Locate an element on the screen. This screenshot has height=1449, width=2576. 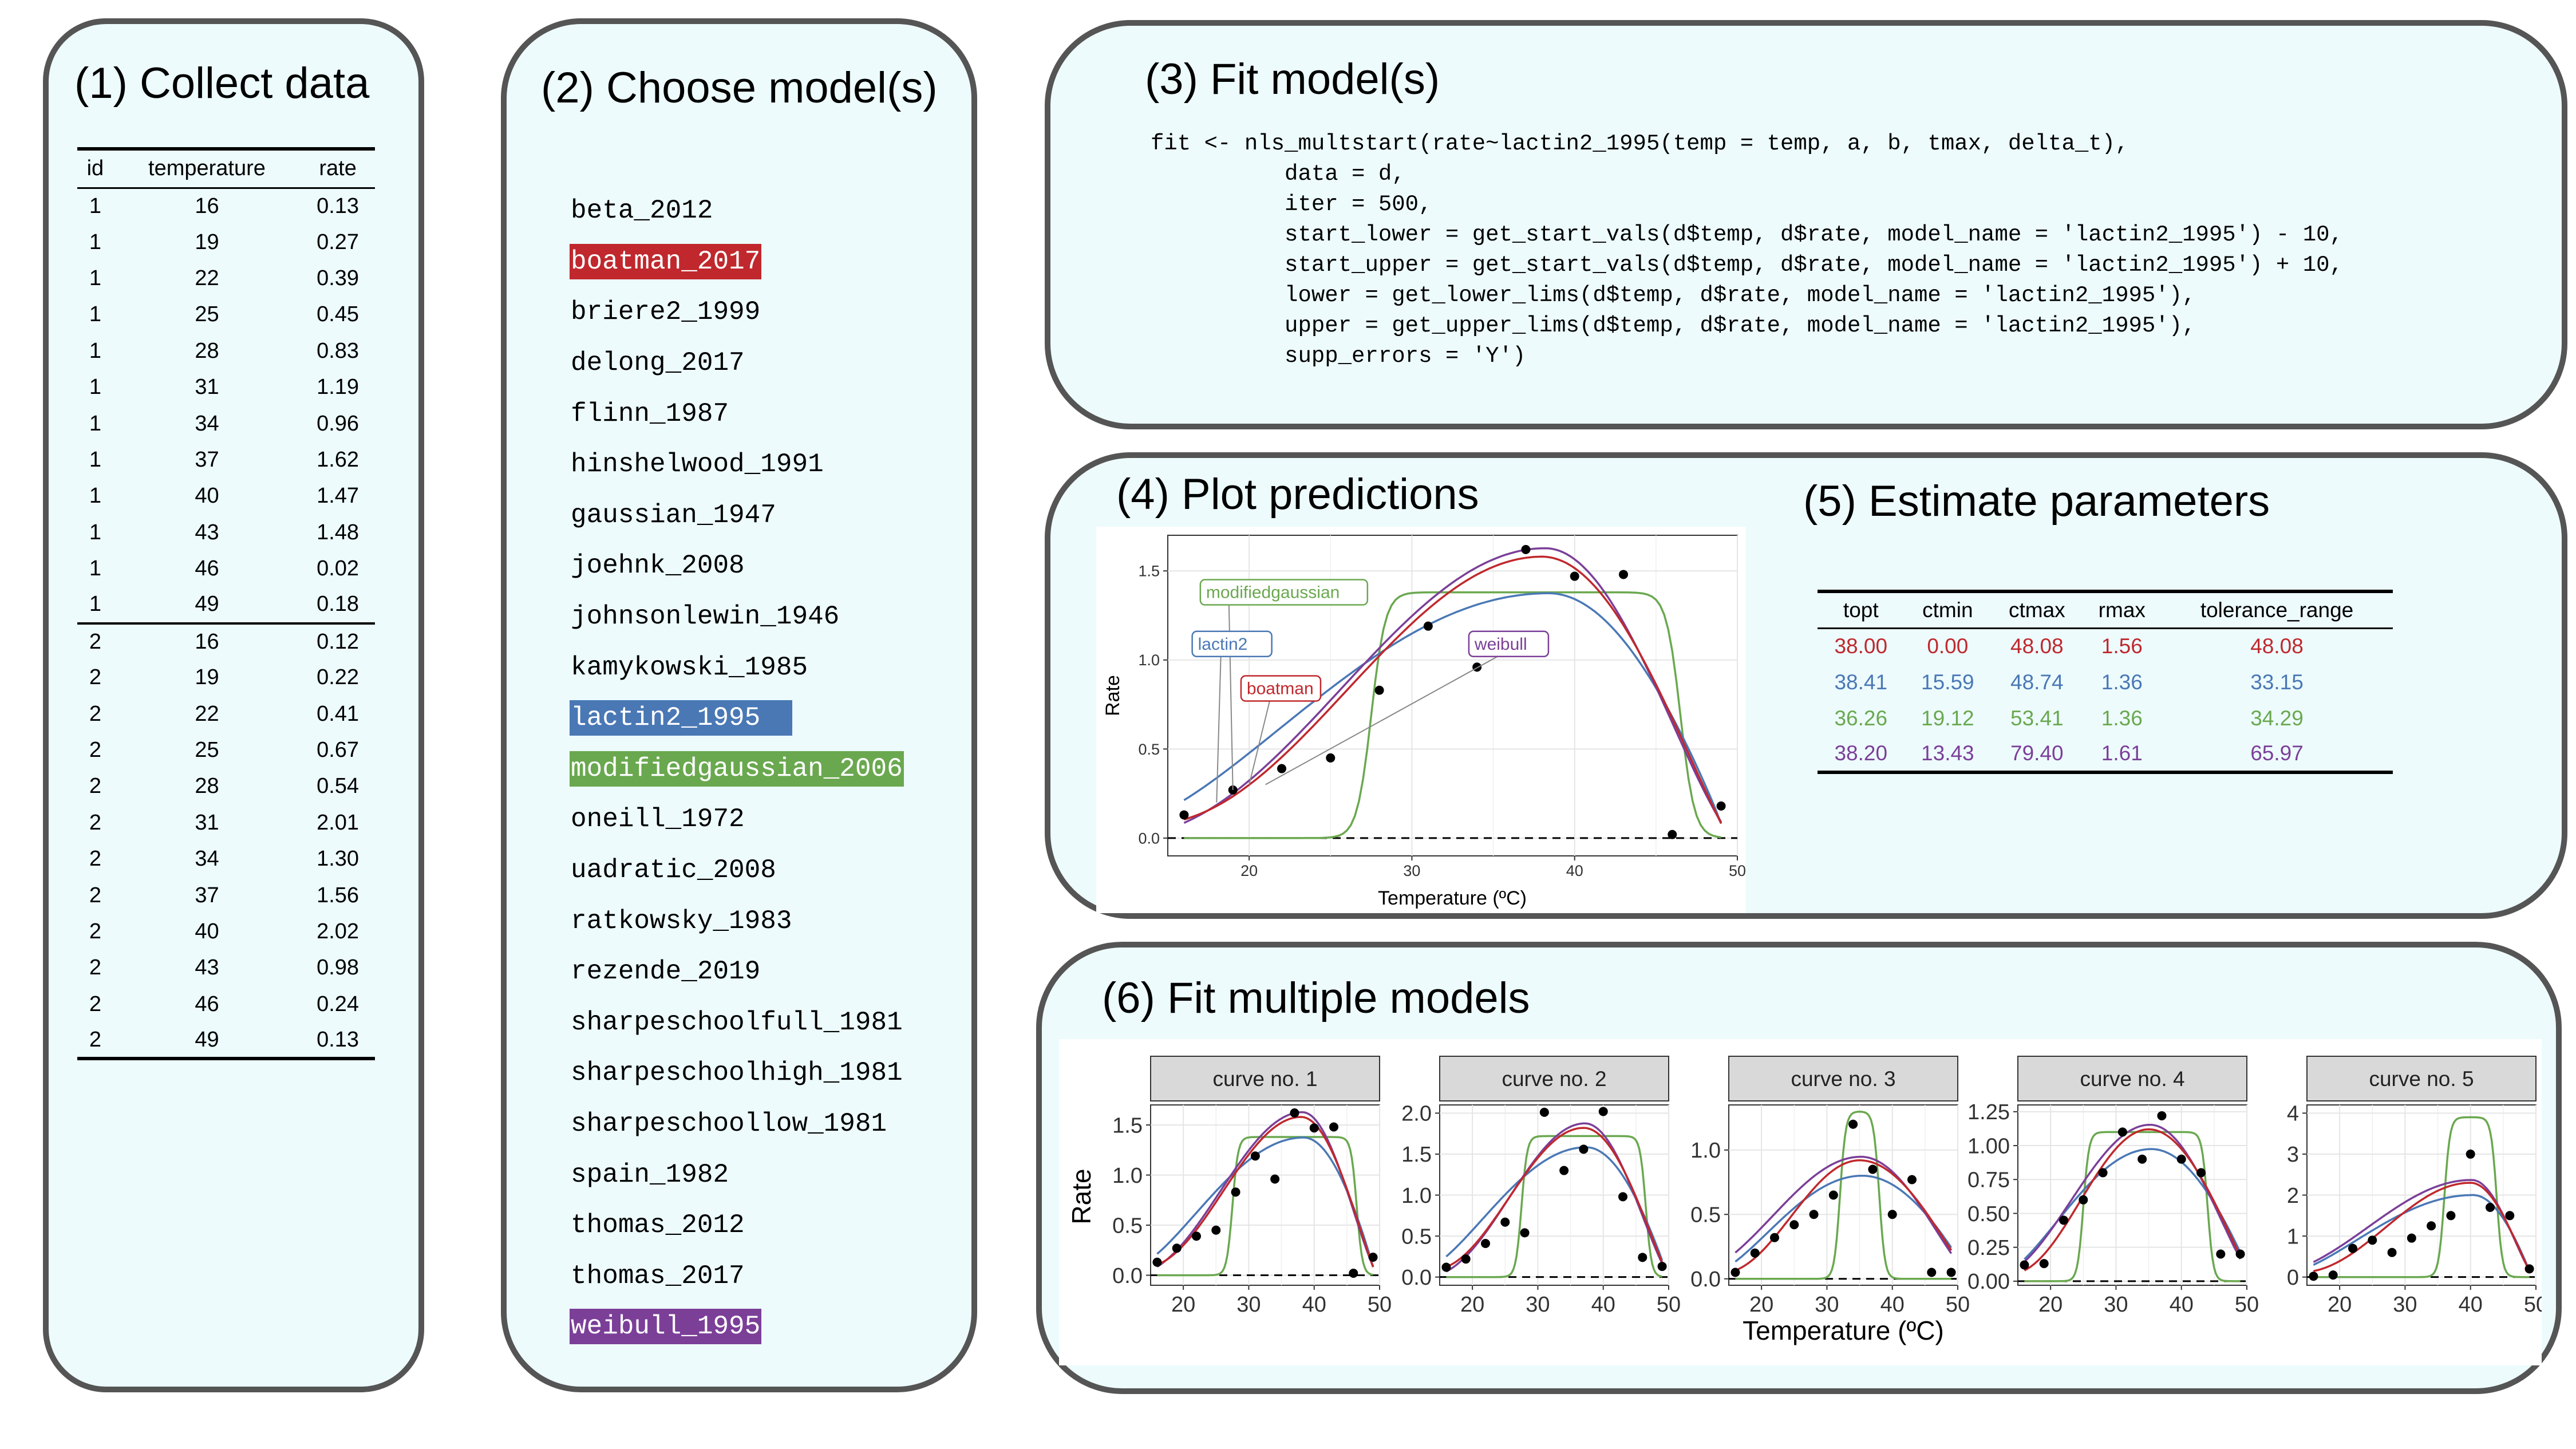
facet-strip-label: curve no. 4 is located at coordinates (2132, 1079).